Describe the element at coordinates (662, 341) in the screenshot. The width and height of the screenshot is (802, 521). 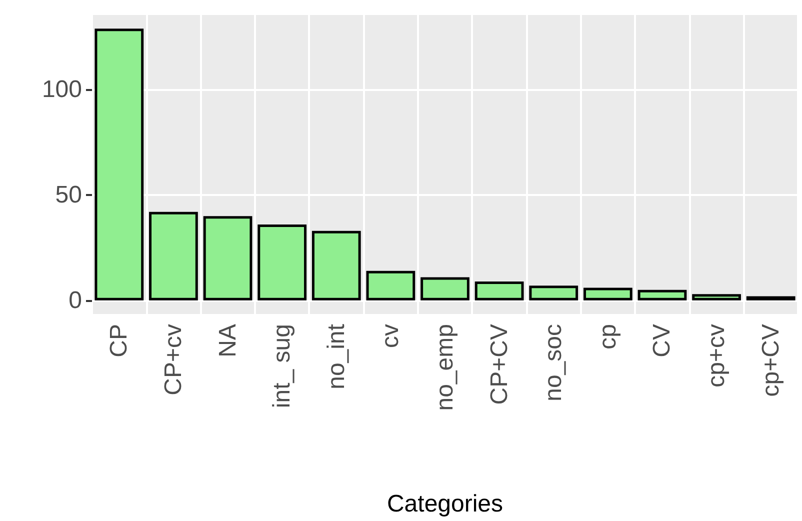
I see `x-tick-label: CV` at that location.